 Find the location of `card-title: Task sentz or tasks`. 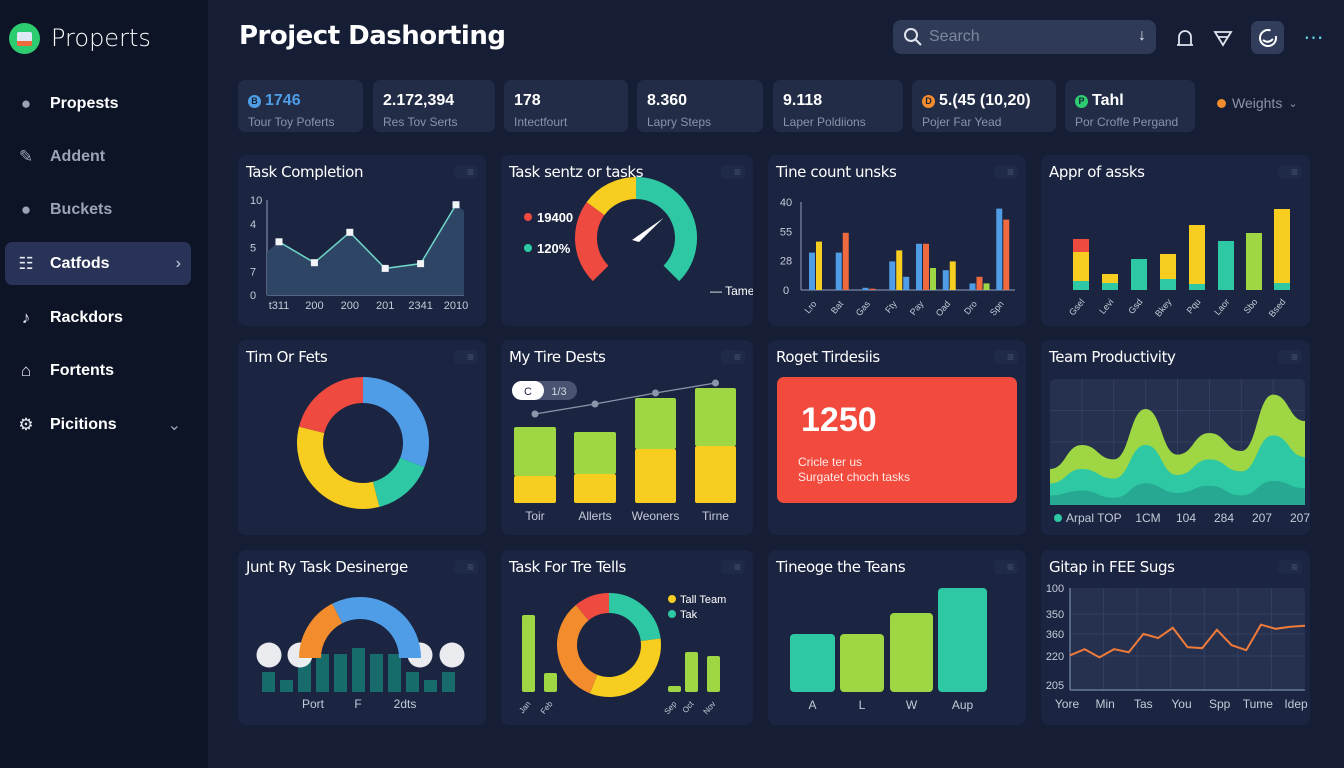

card-title: Task sentz or tasks is located at coordinates (576, 172).